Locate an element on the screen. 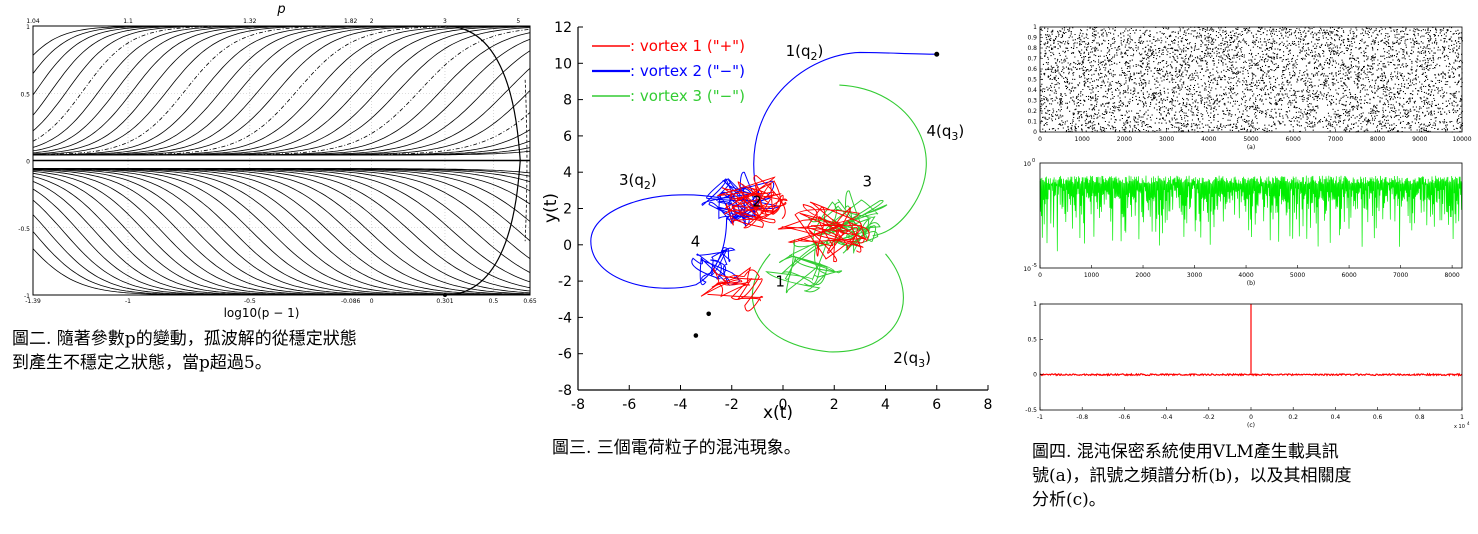 The height and width of the screenshot is (534, 1478). plot-frame is located at coordinates (1251, 215).